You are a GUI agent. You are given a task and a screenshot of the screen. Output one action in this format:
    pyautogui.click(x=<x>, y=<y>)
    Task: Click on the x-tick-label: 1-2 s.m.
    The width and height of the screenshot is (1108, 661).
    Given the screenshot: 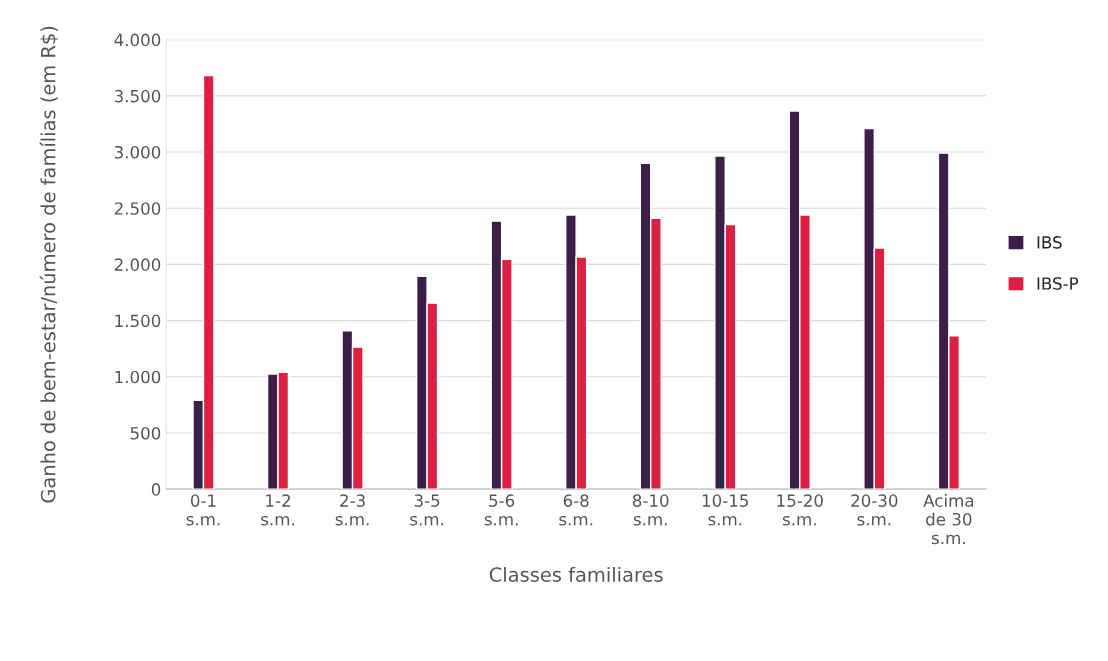 What is the action you would take?
    pyautogui.click(x=277, y=510)
    